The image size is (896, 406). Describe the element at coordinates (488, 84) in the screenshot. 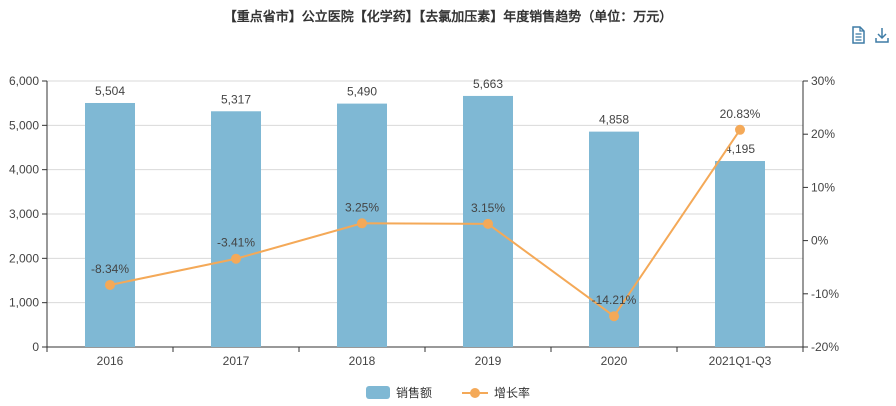

I see `bar-value-label: 5,663` at that location.